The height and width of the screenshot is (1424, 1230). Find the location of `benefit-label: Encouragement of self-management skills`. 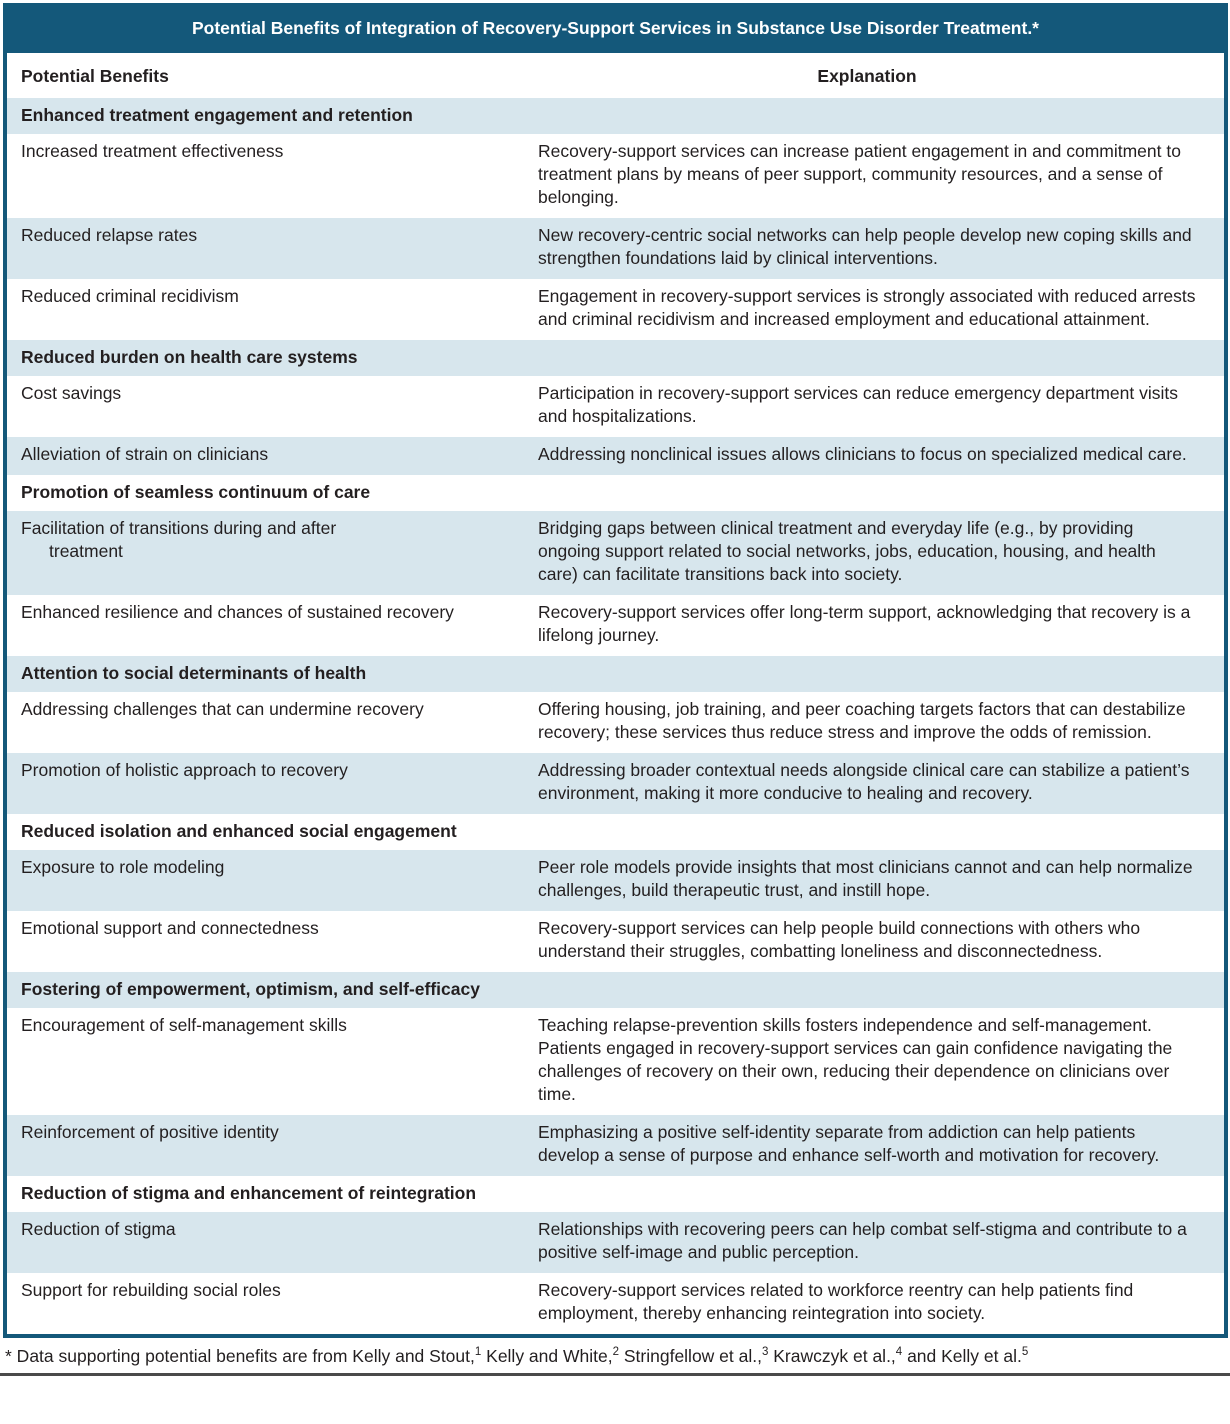

benefit-label: Encouragement of self-management skills is located at coordinates (184, 1025).